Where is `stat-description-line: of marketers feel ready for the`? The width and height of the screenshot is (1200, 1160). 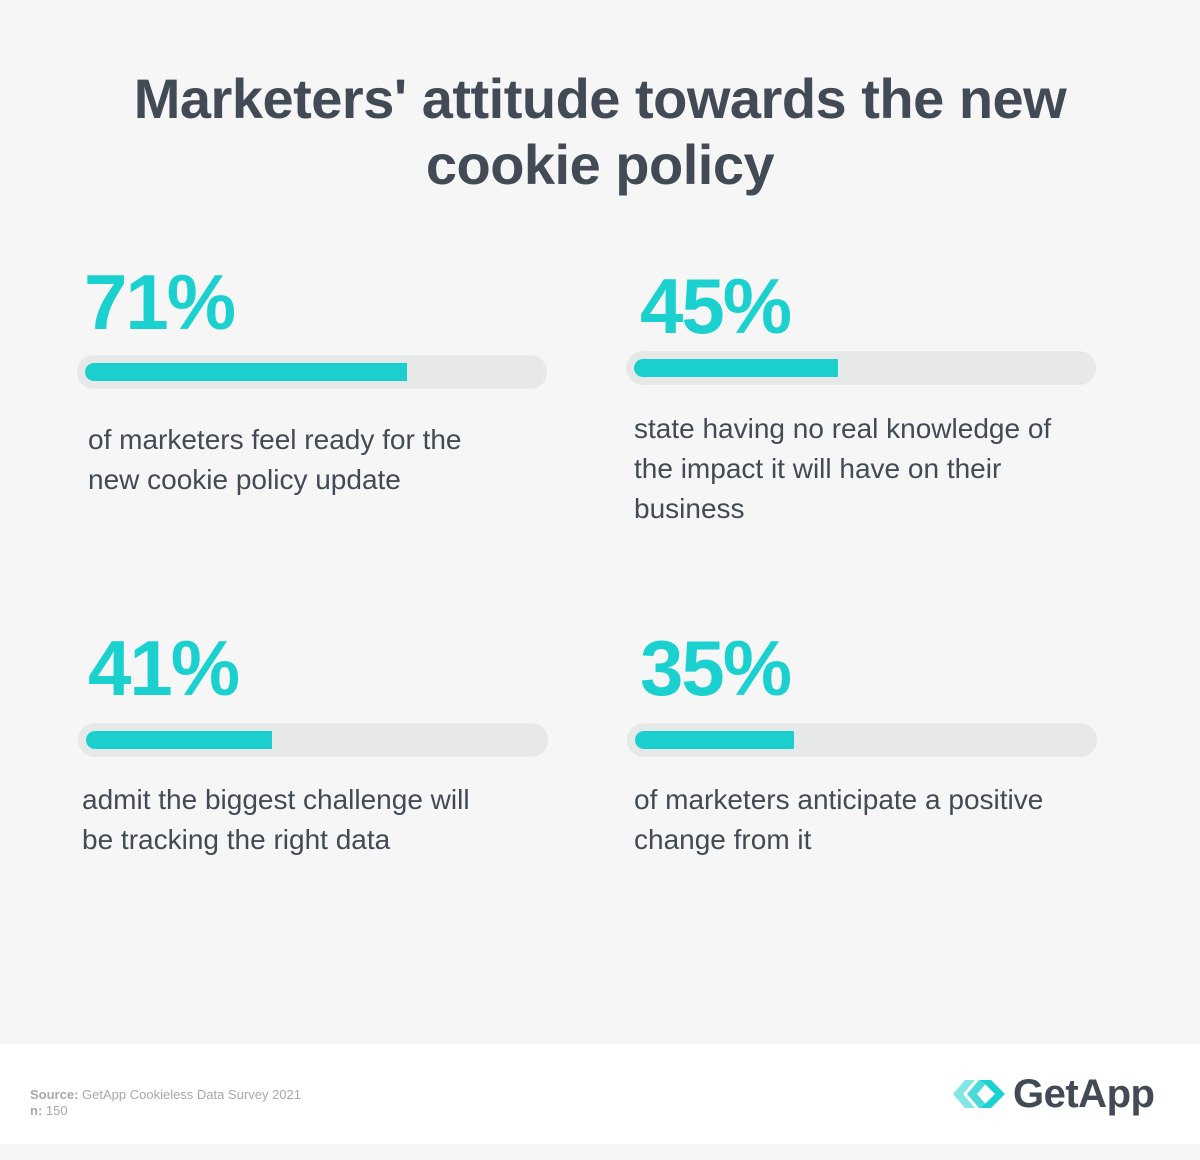
stat-description-line: of marketers feel ready for the is located at coordinates (275, 439).